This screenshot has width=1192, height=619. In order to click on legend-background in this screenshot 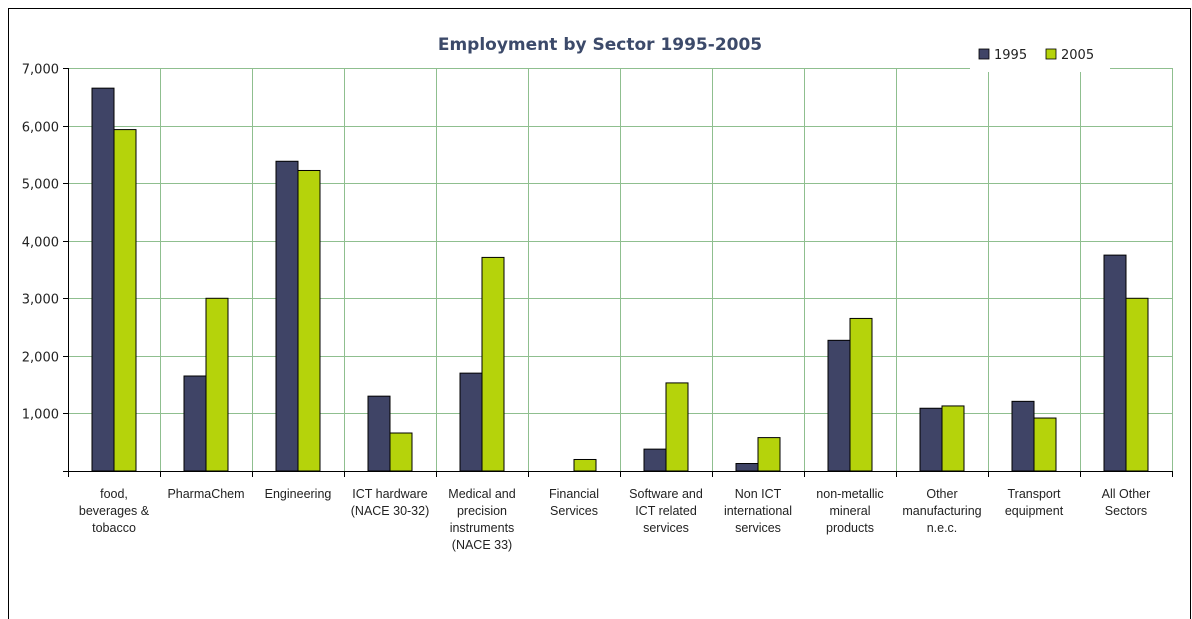, I will do `click(1040, 56)`.